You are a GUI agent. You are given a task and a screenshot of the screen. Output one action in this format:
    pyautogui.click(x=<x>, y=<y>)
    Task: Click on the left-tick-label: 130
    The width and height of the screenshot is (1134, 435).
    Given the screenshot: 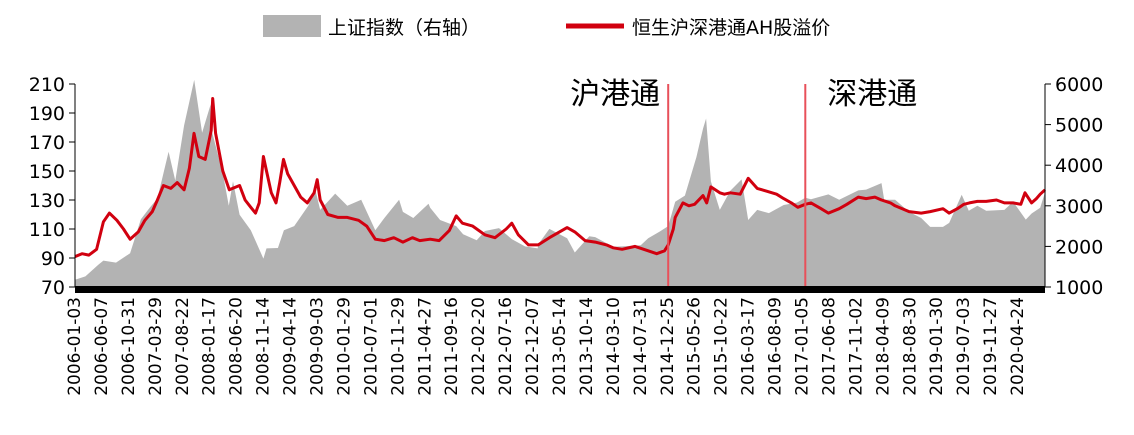 What is the action you would take?
    pyautogui.click(x=47, y=201)
    